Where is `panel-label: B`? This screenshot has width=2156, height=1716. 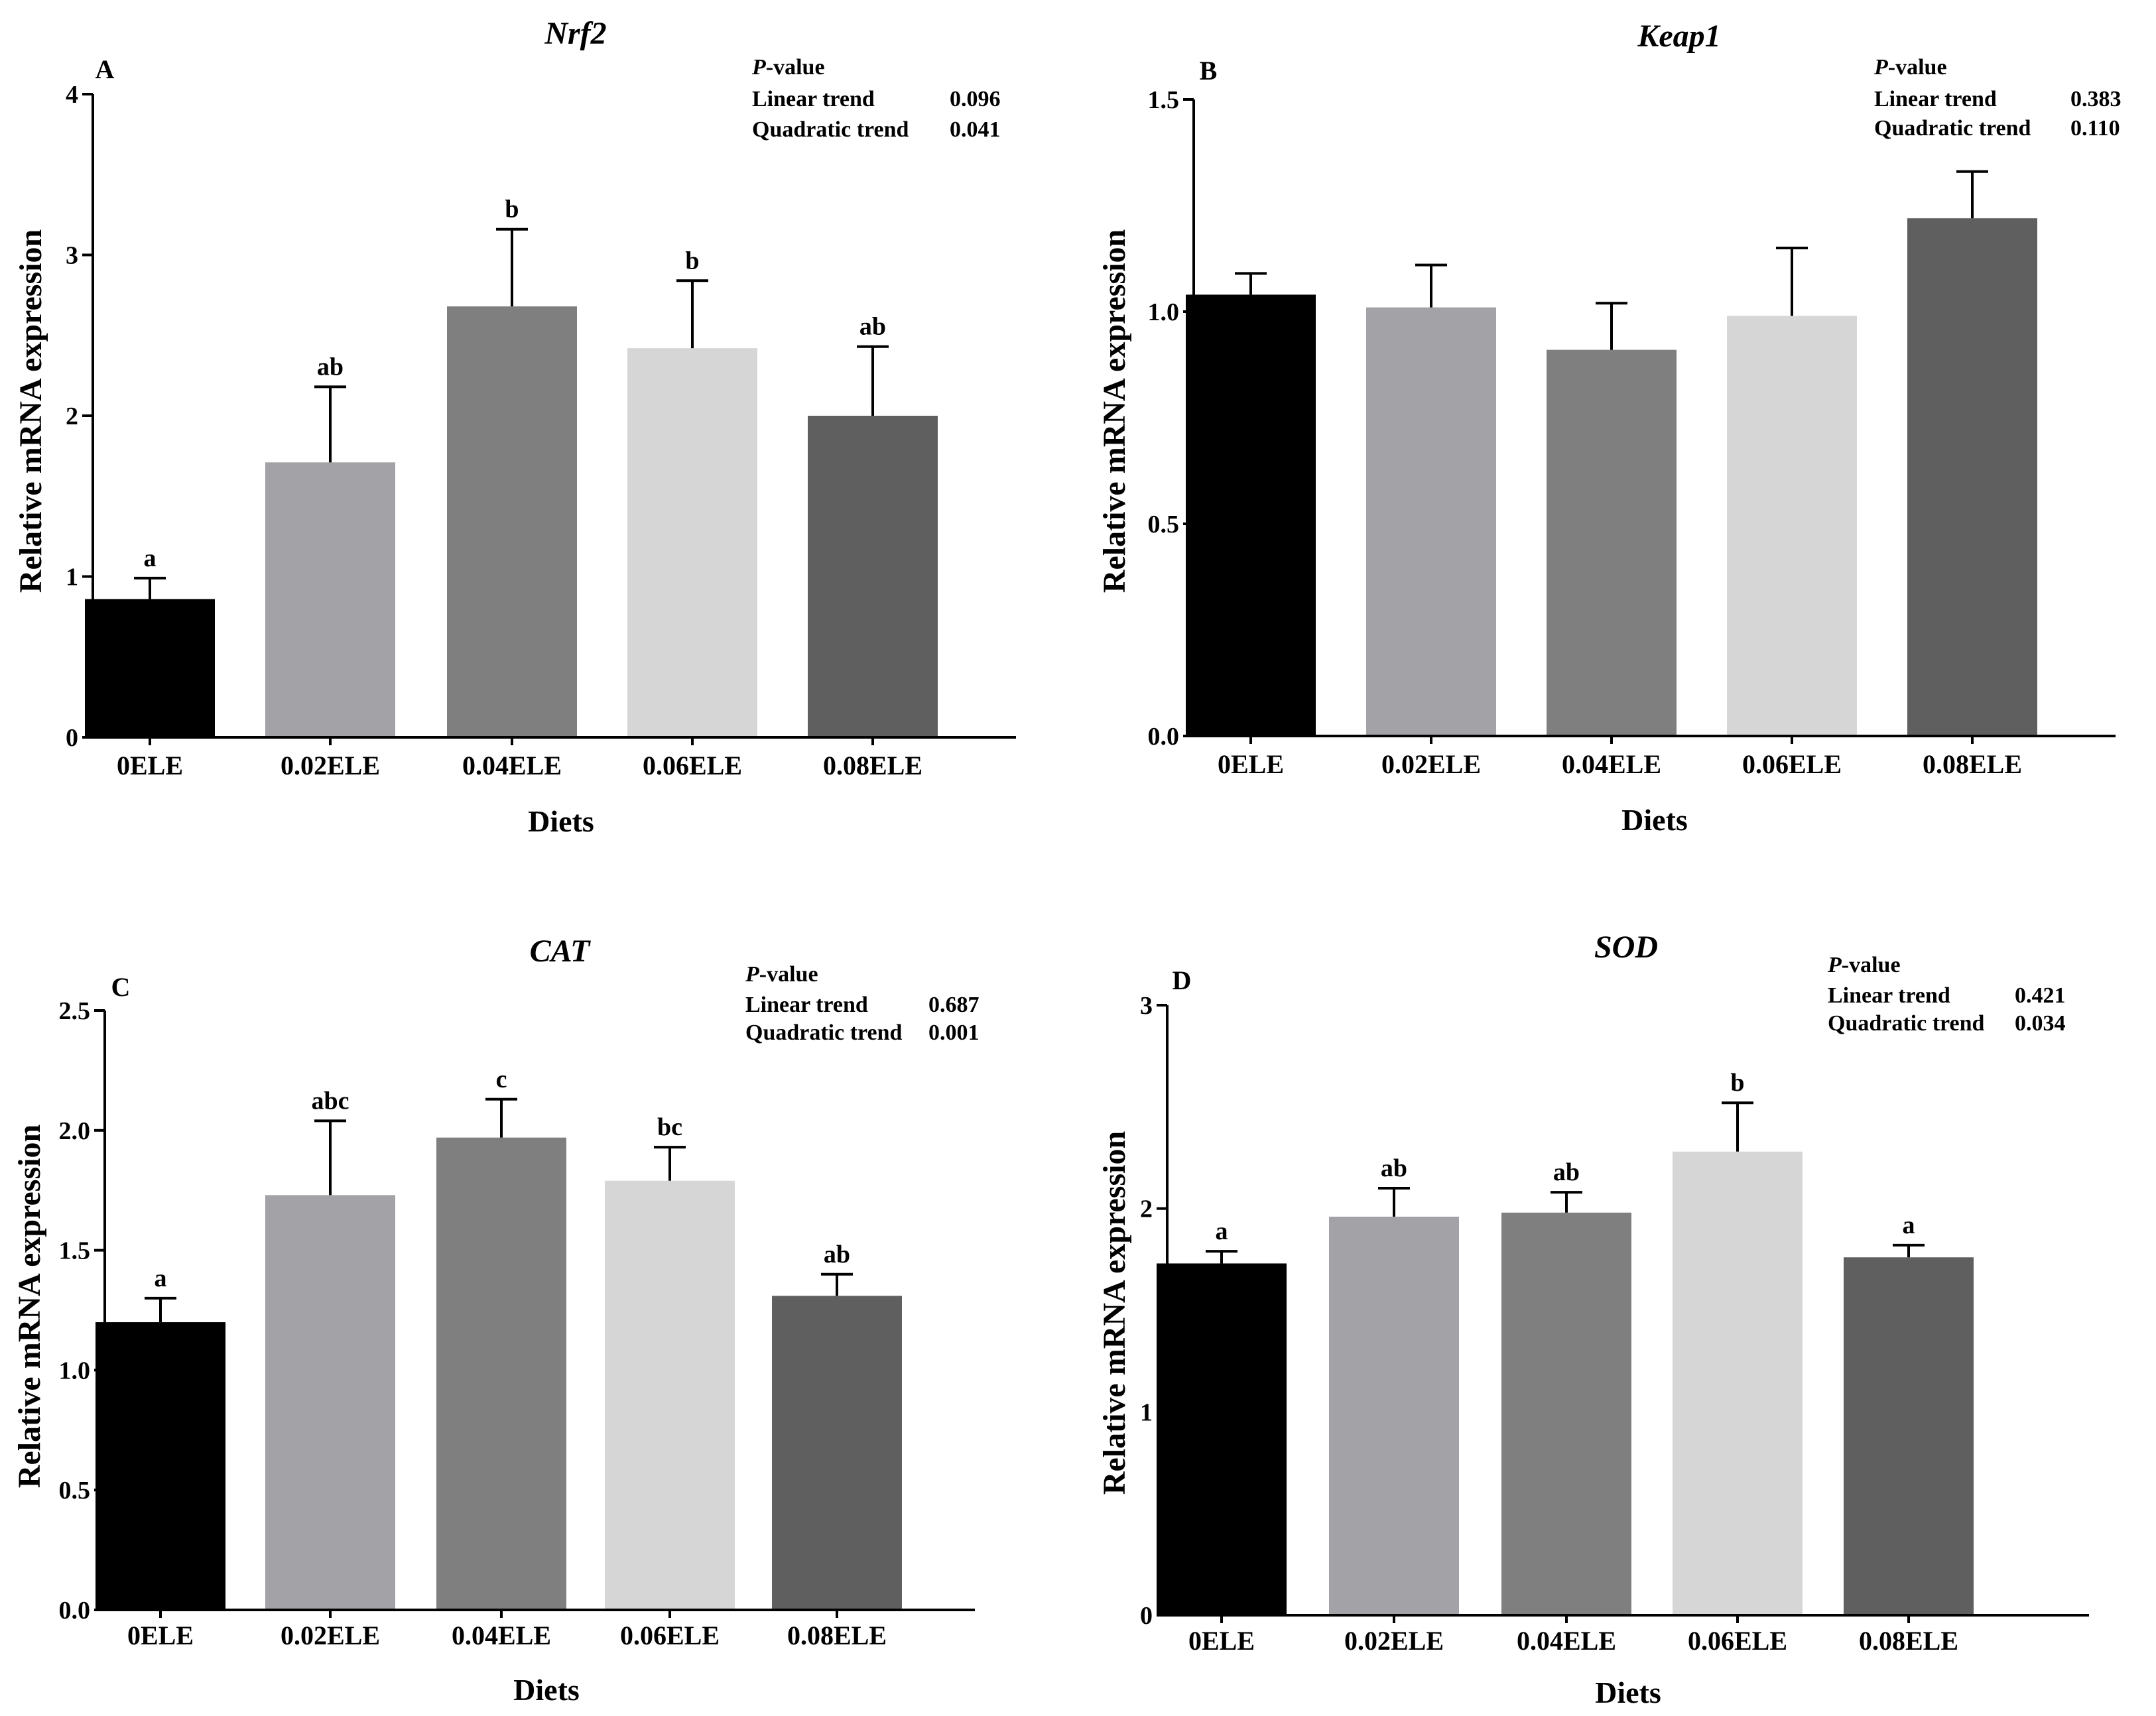 panel-label: B is located at coordinates (1209, 71).